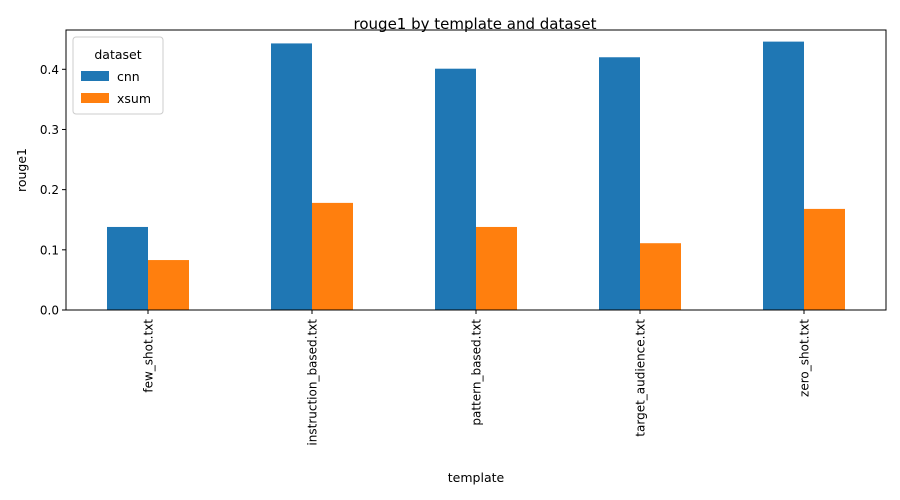 This screenshot has height=500, width=900. I want to click on legend-swatch-xsum, so click(95, 98).